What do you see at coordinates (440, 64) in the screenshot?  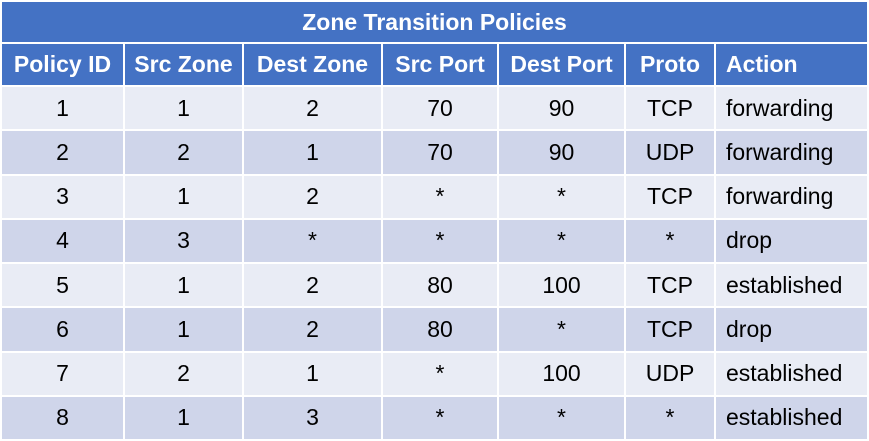 I see `header-src-port: Src Port` at bounding box center [440, 64].